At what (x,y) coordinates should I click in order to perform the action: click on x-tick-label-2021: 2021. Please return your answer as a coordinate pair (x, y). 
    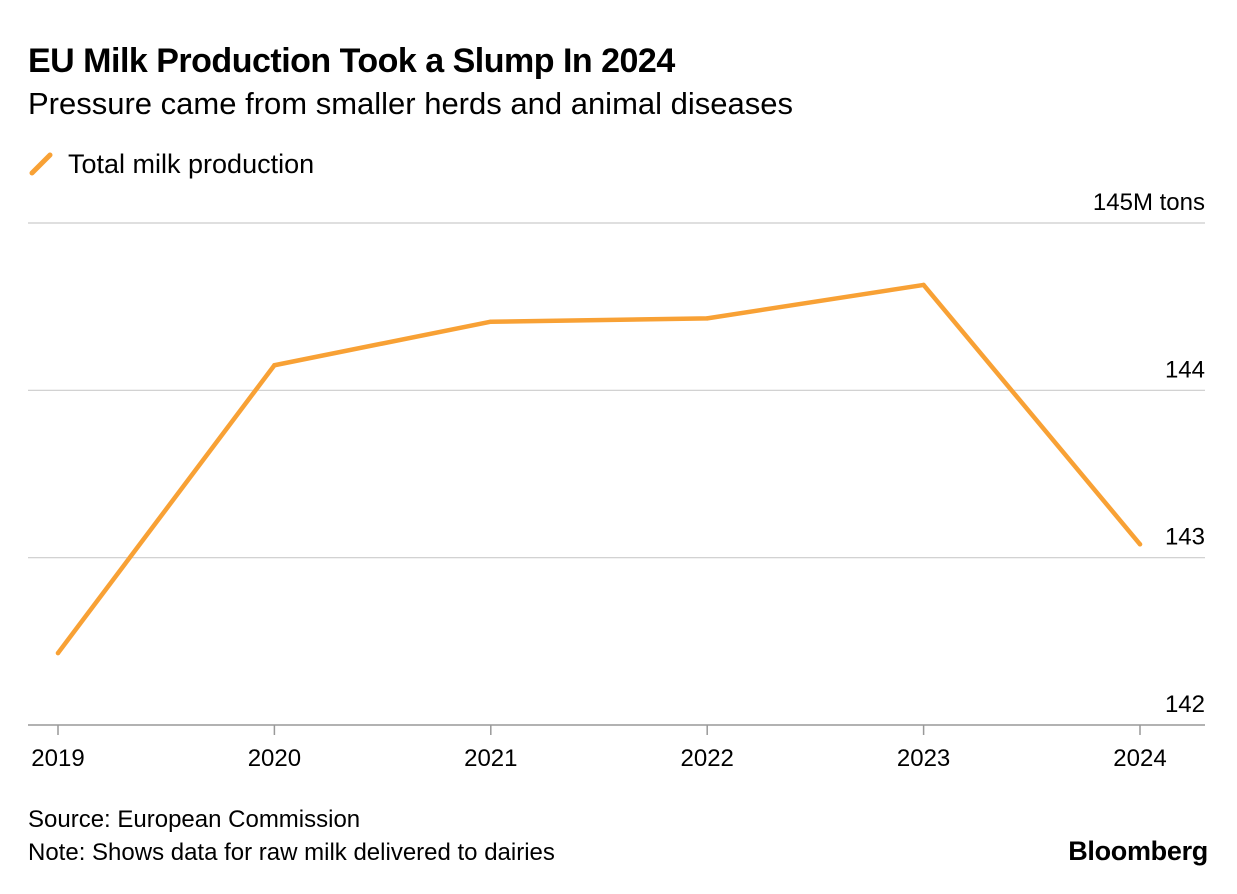
    Looking at the image, I should click on (490, 758).